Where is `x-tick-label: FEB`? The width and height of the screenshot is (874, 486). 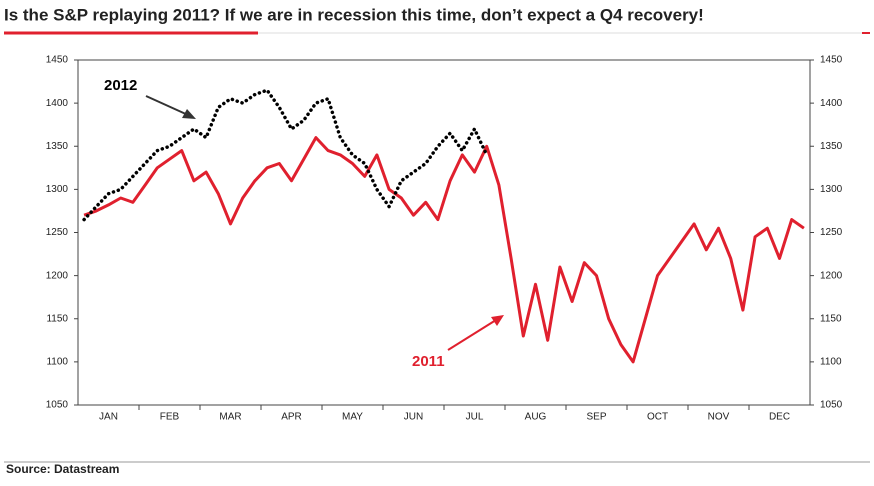 x-tick-label: FEB is located at coordinates (170, 417).